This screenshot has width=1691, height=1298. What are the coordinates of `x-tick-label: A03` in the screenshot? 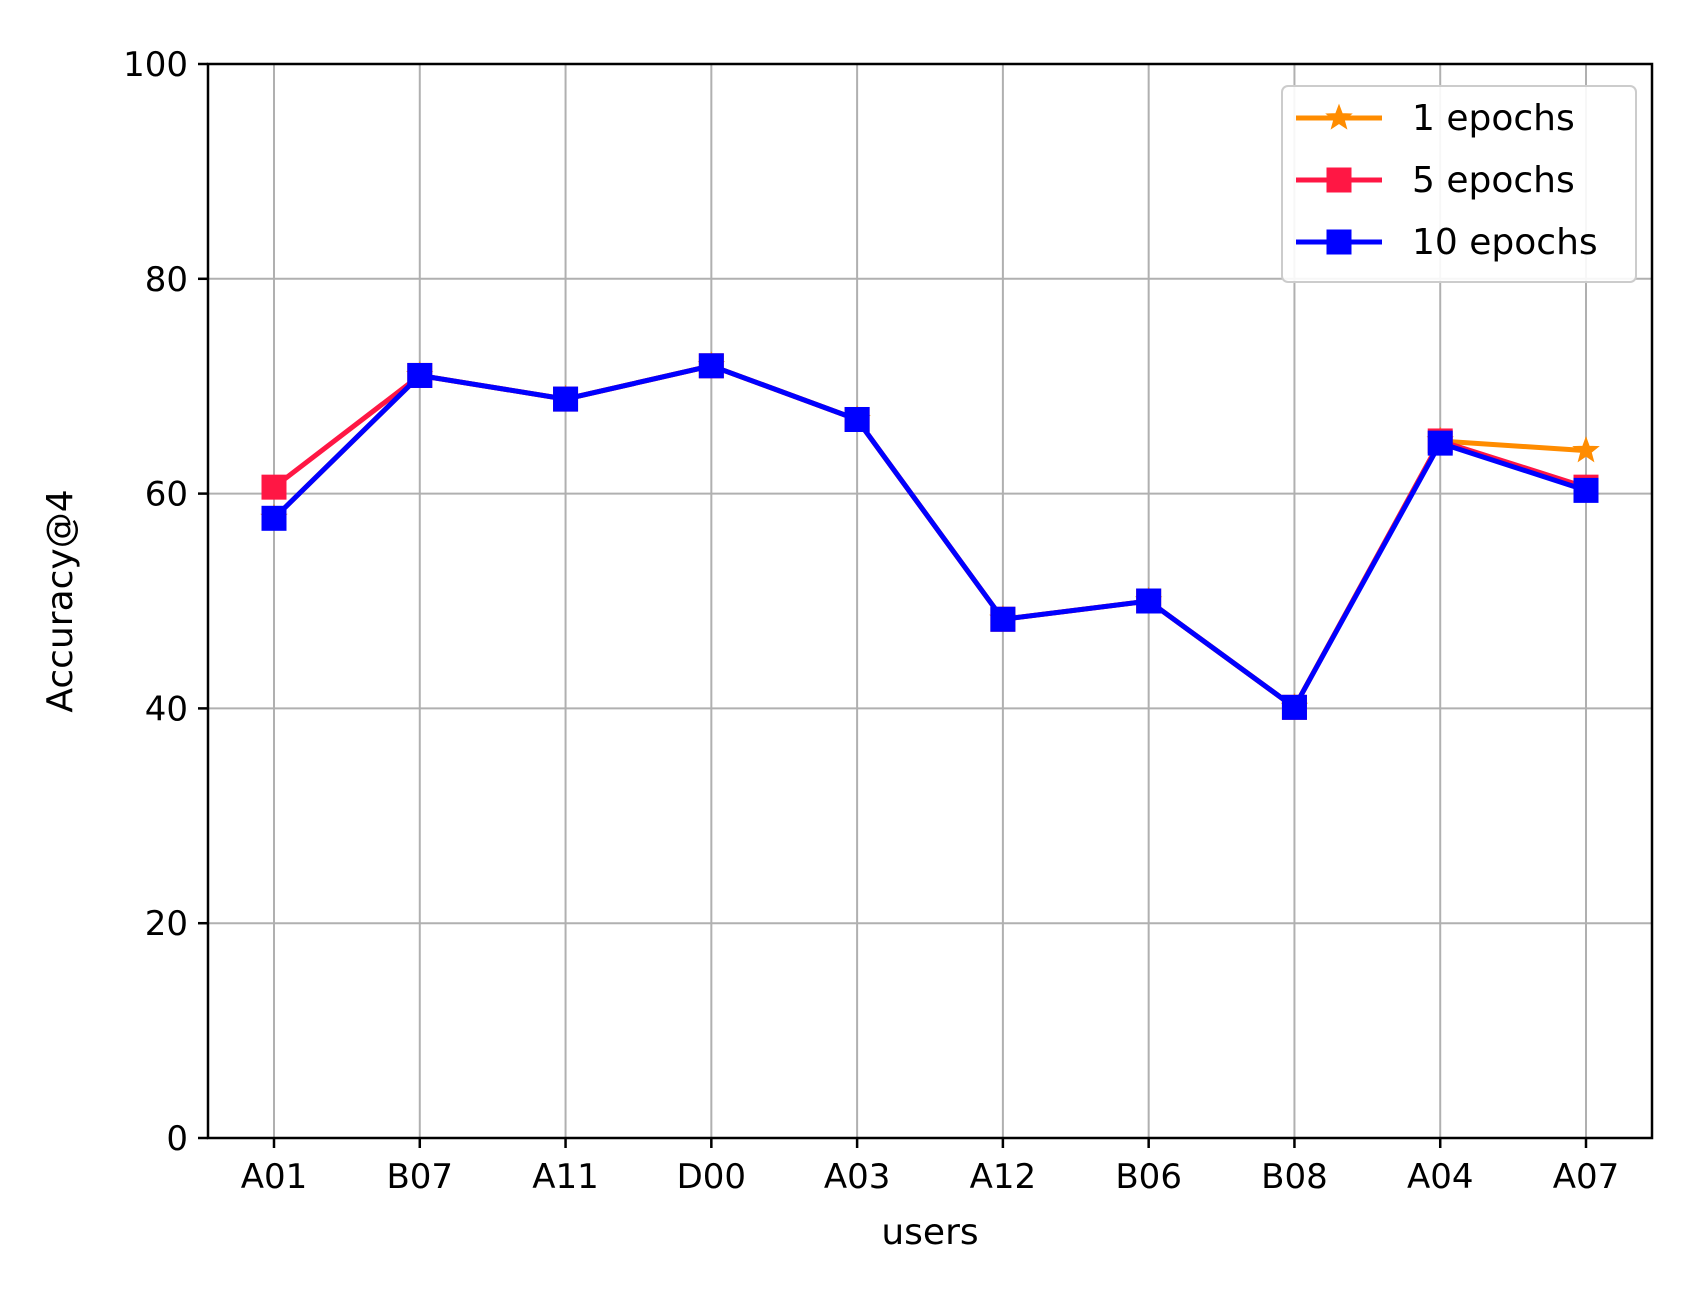 It's located at (857, 1177).